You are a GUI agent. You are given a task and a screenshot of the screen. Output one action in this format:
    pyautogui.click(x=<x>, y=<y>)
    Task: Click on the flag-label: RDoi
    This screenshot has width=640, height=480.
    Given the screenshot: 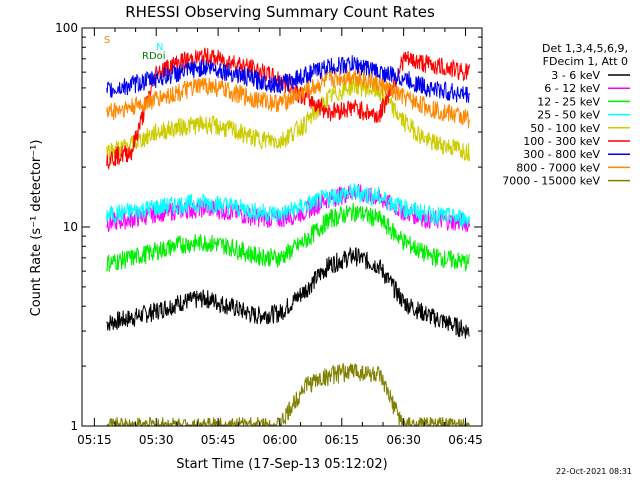 What is the action you would take?
    pyautogui.click(x=154, y=56)
    